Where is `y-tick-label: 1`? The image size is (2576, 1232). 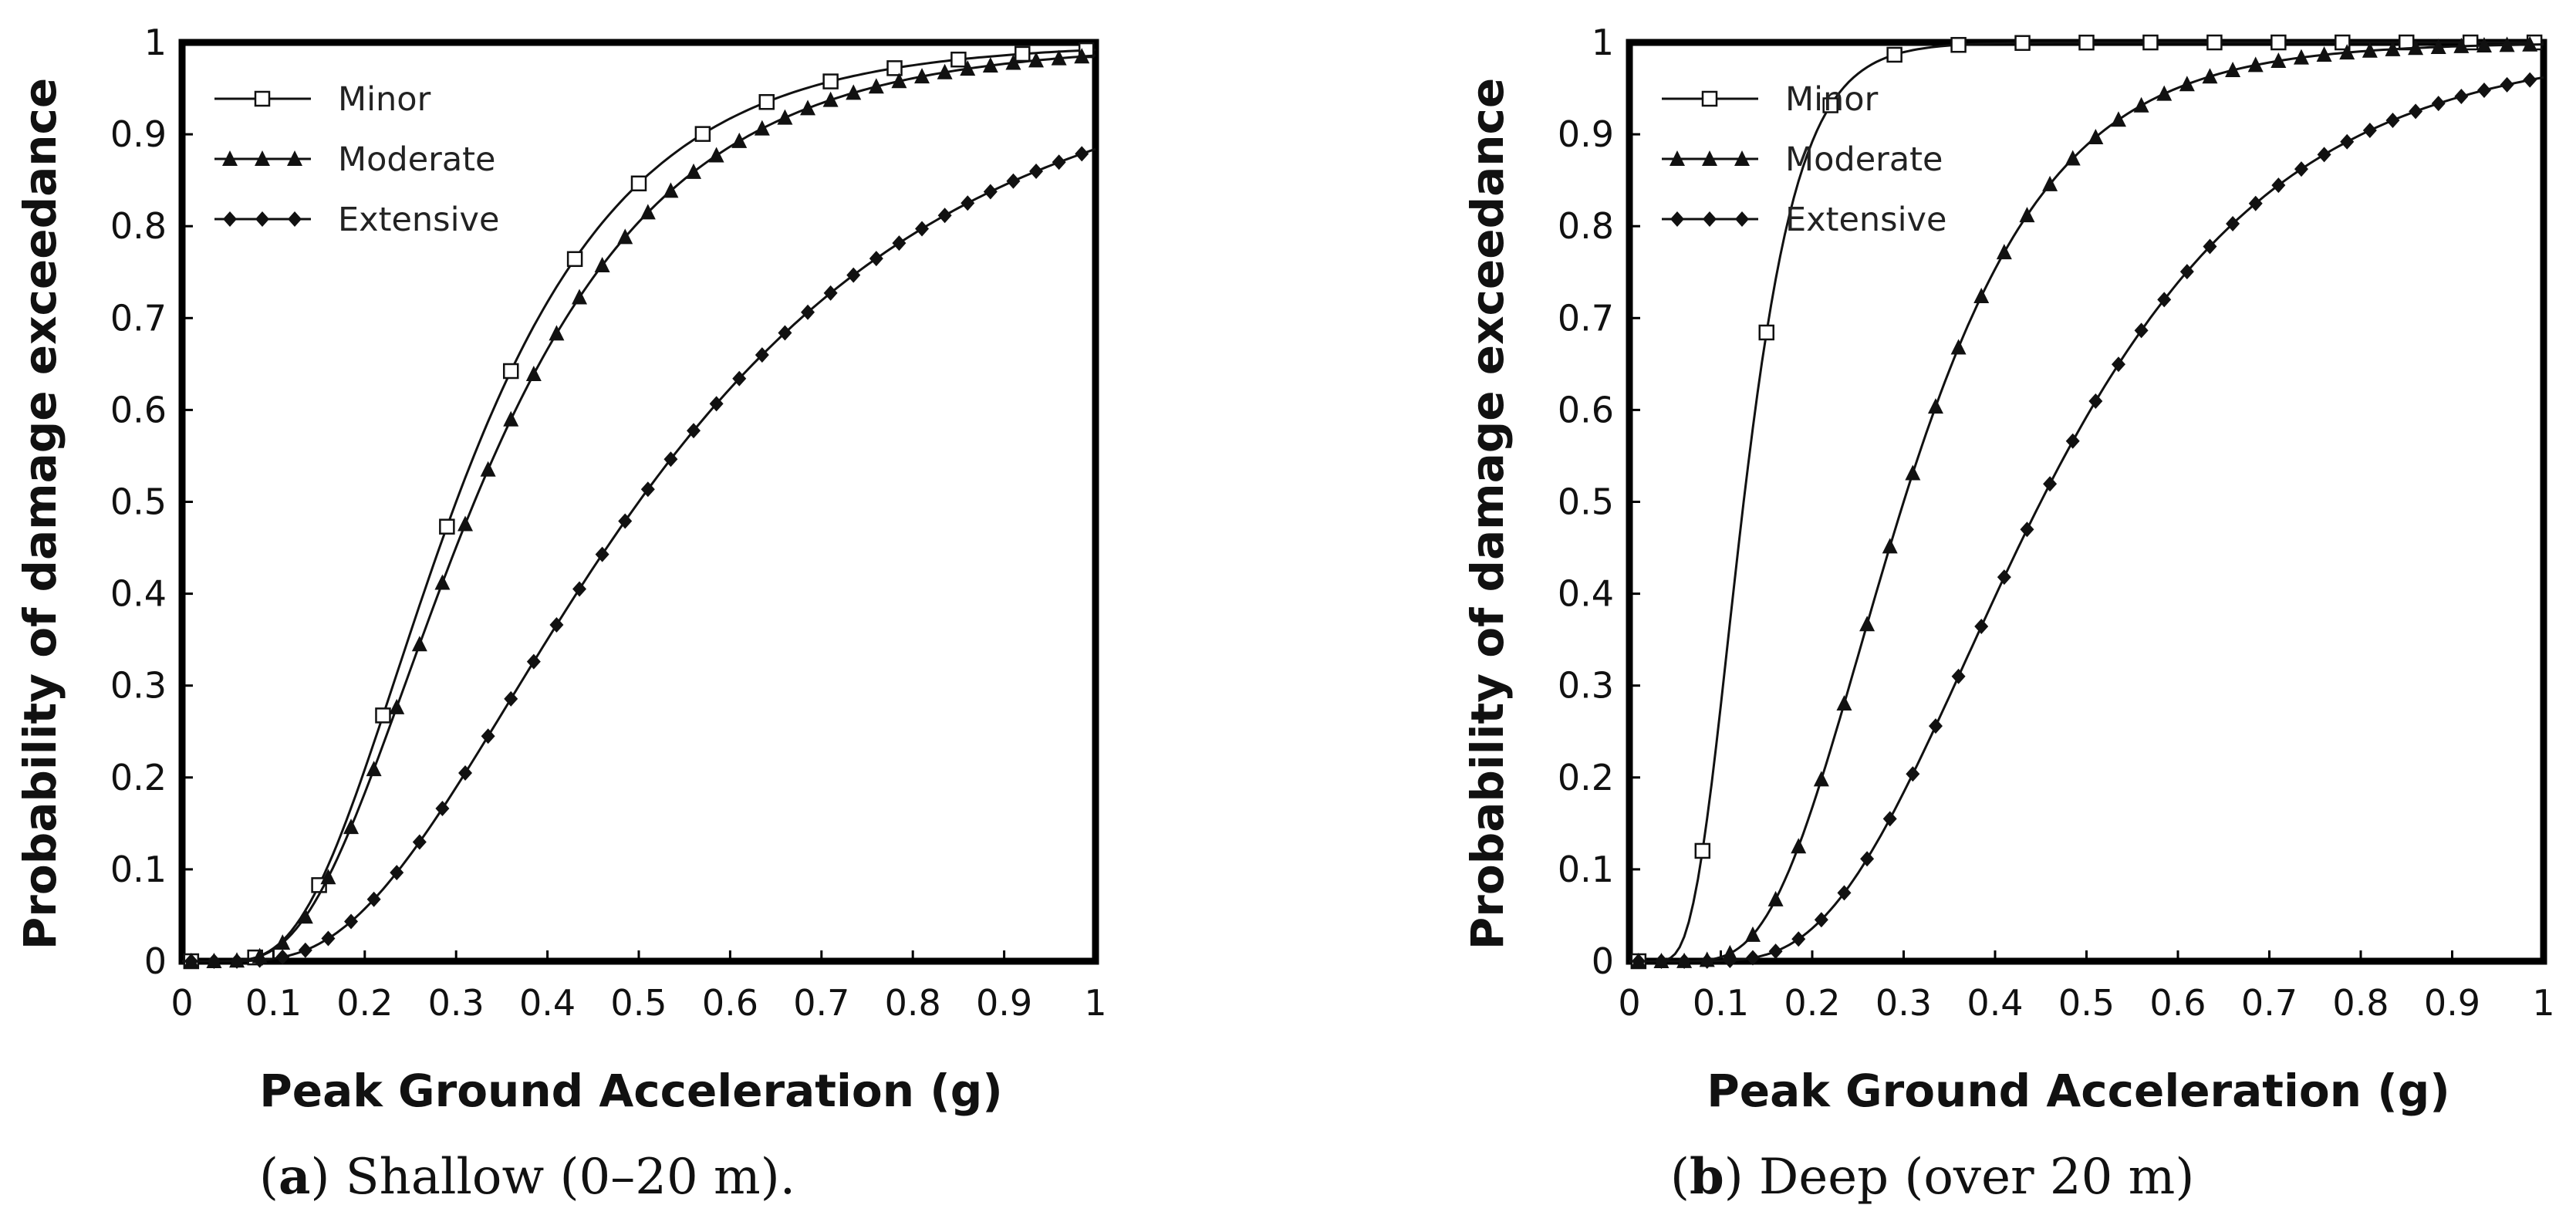 y-tick-label: 1 is located at coordinates (1603, 42).